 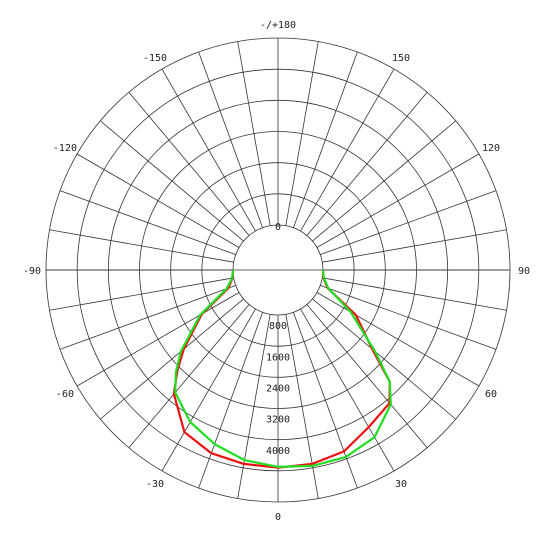 What do you see at coordinates (401, 58) in the screenshot?
I see `angle-tick-label: 150` at bounding box center [401, 58].